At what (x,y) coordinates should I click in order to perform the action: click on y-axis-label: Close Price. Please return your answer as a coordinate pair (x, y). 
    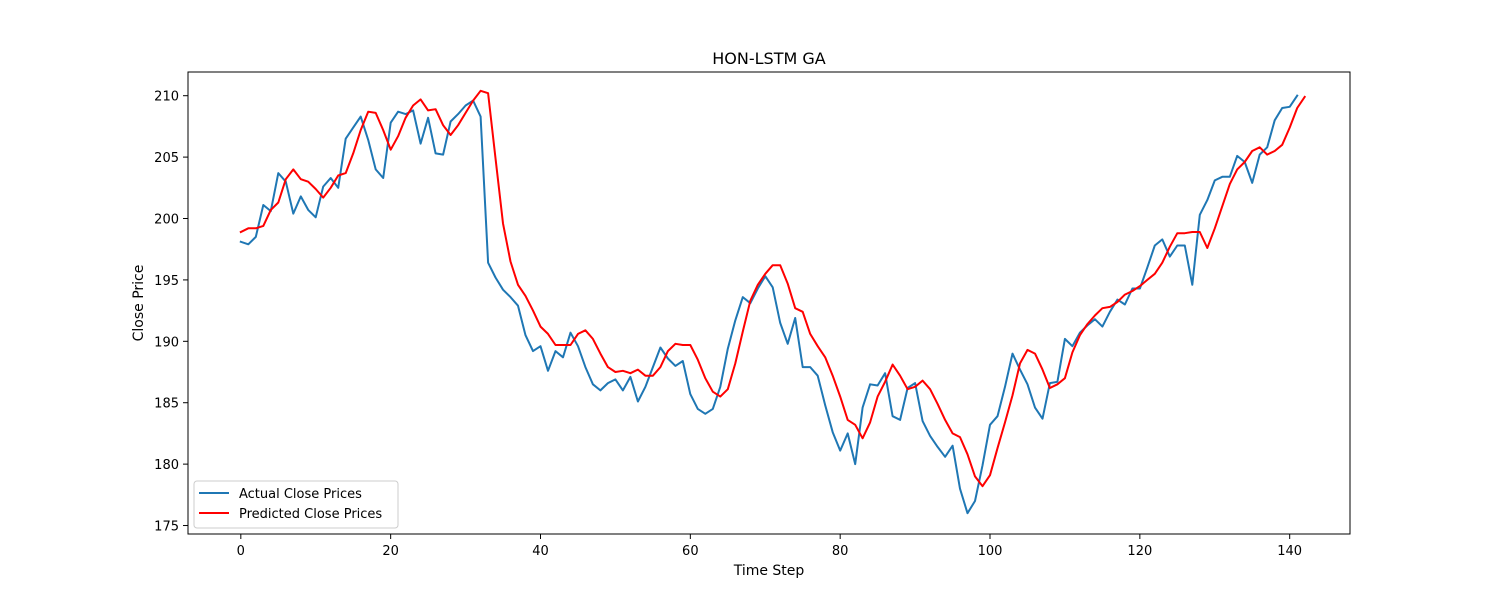
    Looking at the image, I should click on (139, 303).